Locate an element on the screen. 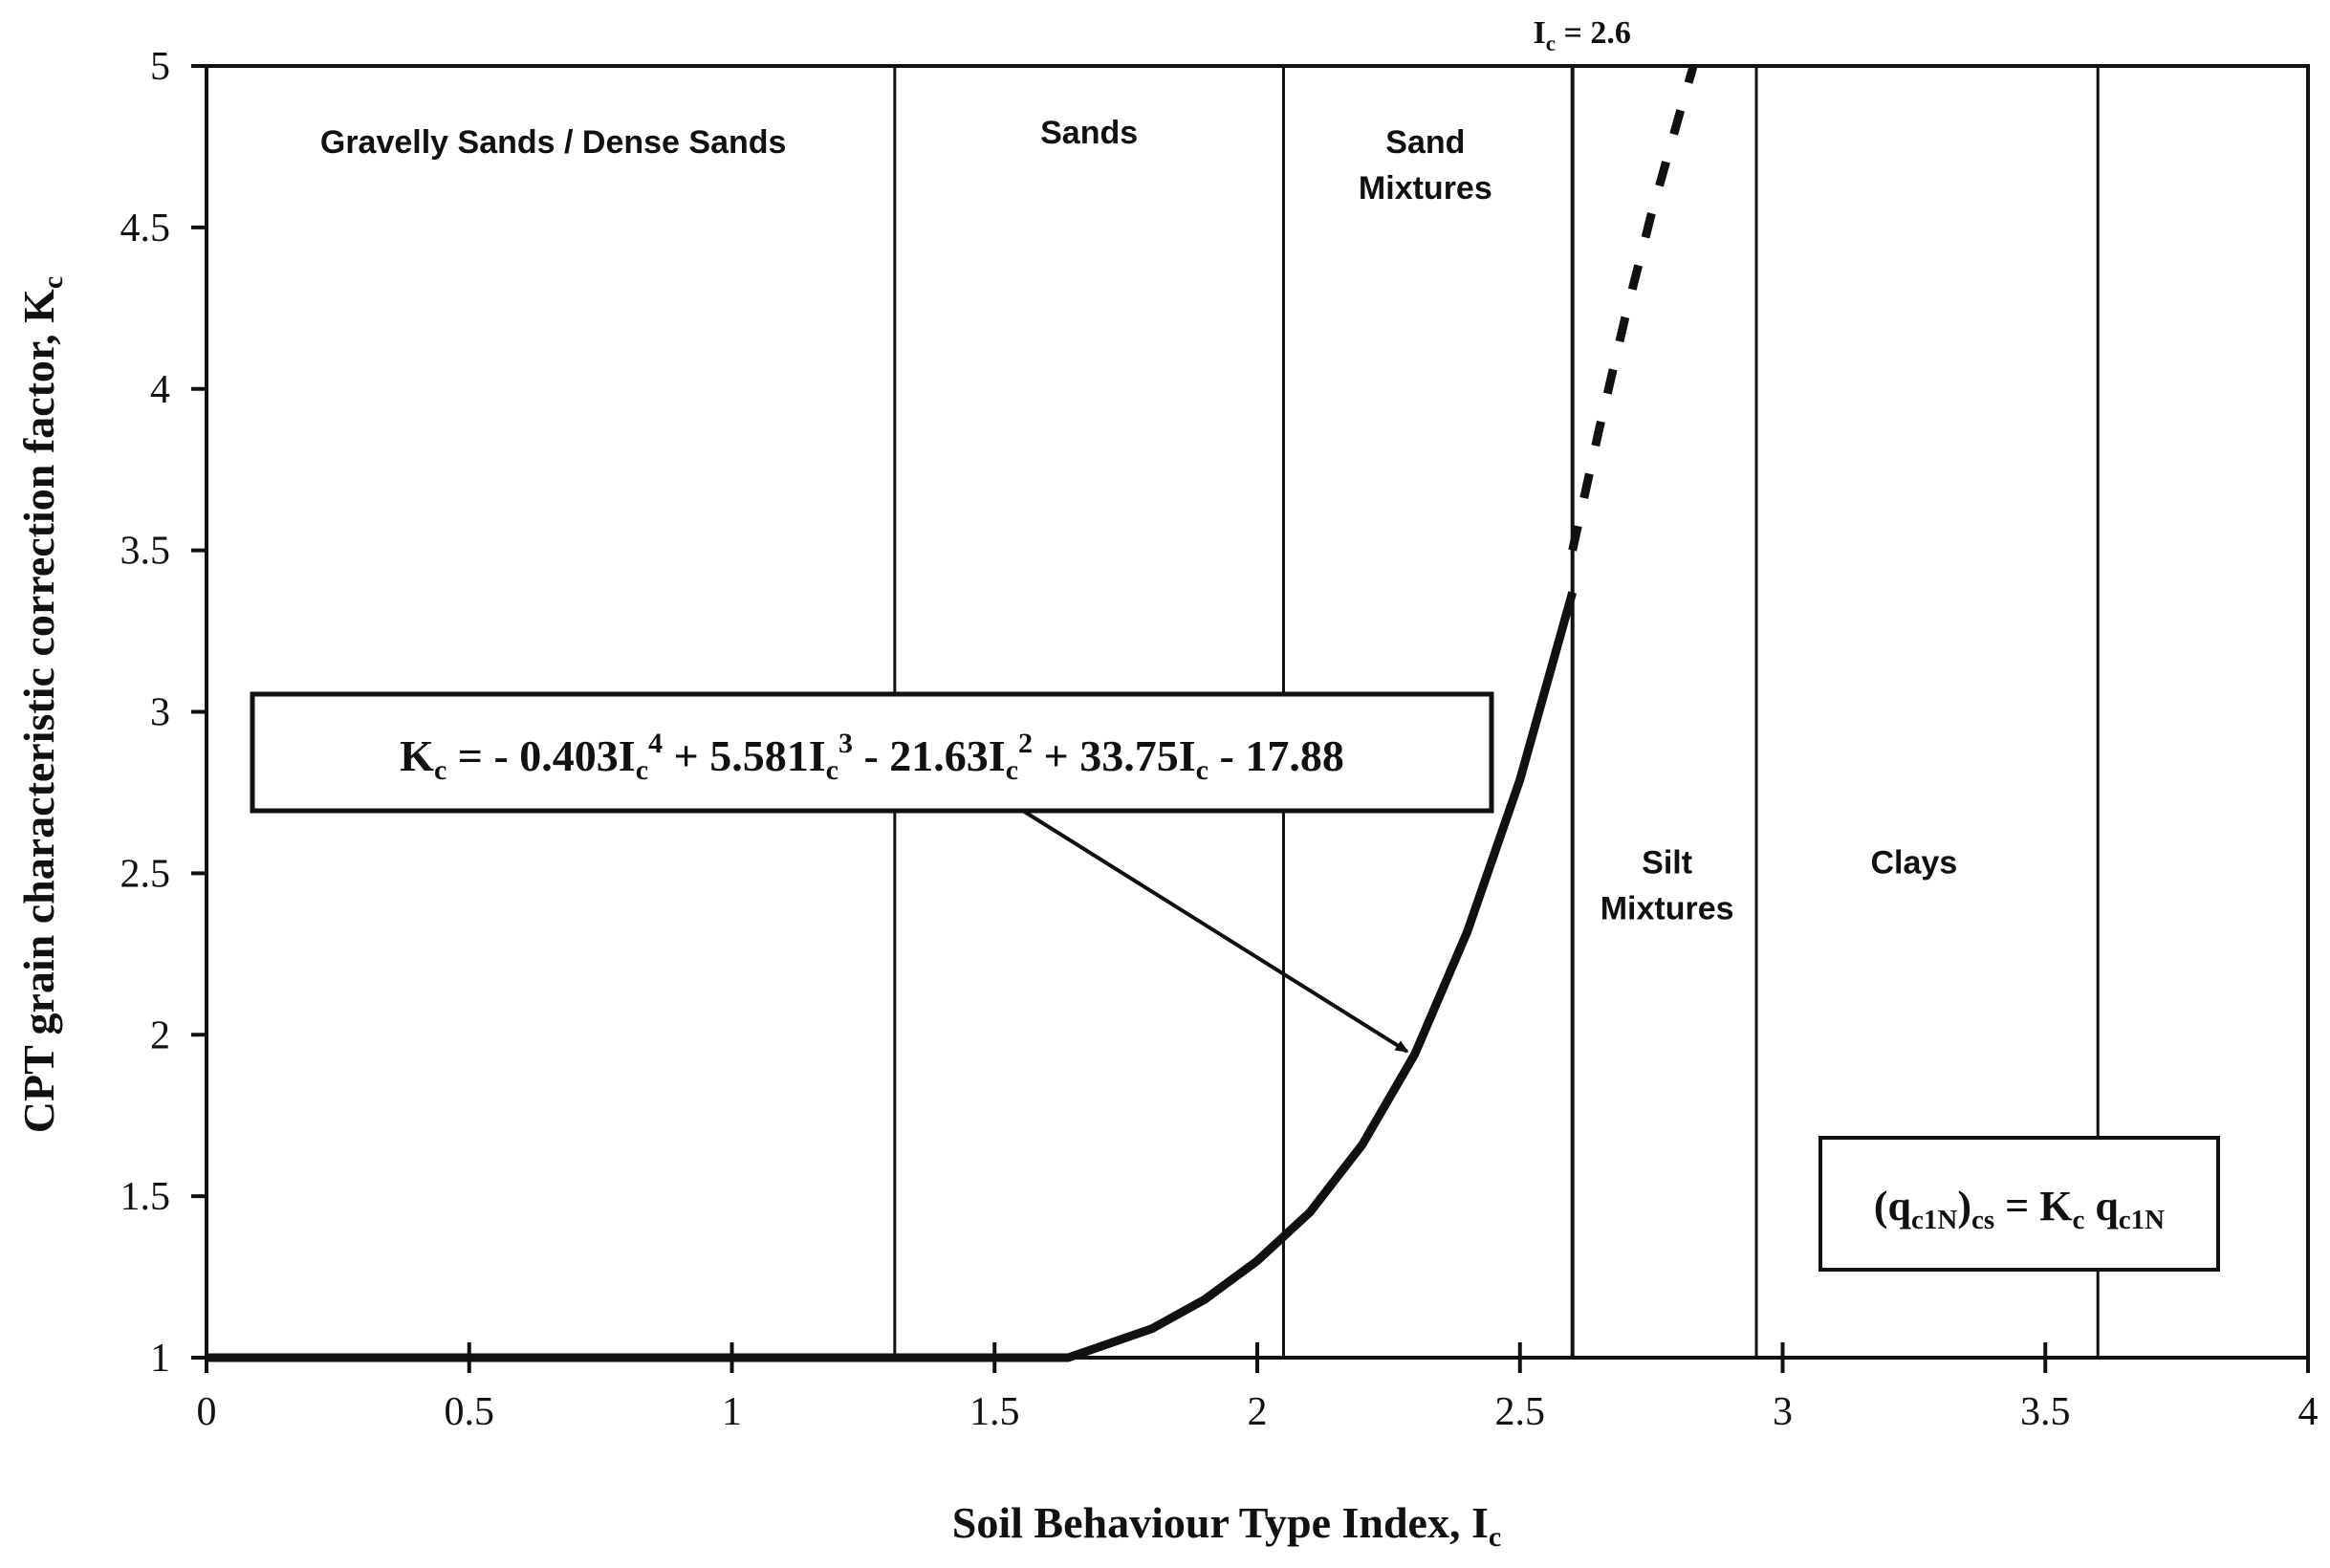 This screenshot has width=2330, height=1568. ic-label-value: = 2.6 is located at coordinates (1593, 33).